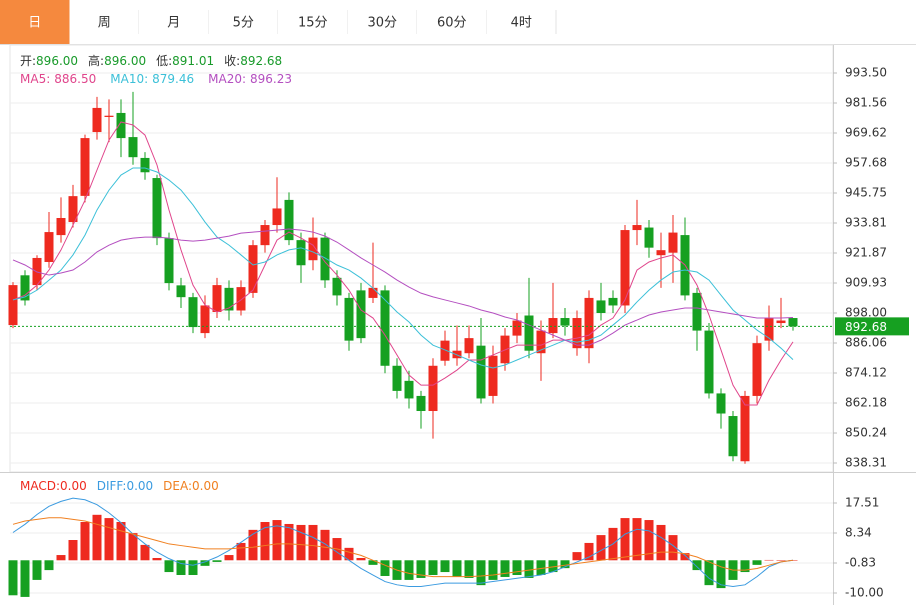 Image resolution: width=916 pixels, height=607 pixels. What do you see at coordinates (177, 486) in the screenshot?
I see `legend-name: DEA:` at bounding box center [177, 486].